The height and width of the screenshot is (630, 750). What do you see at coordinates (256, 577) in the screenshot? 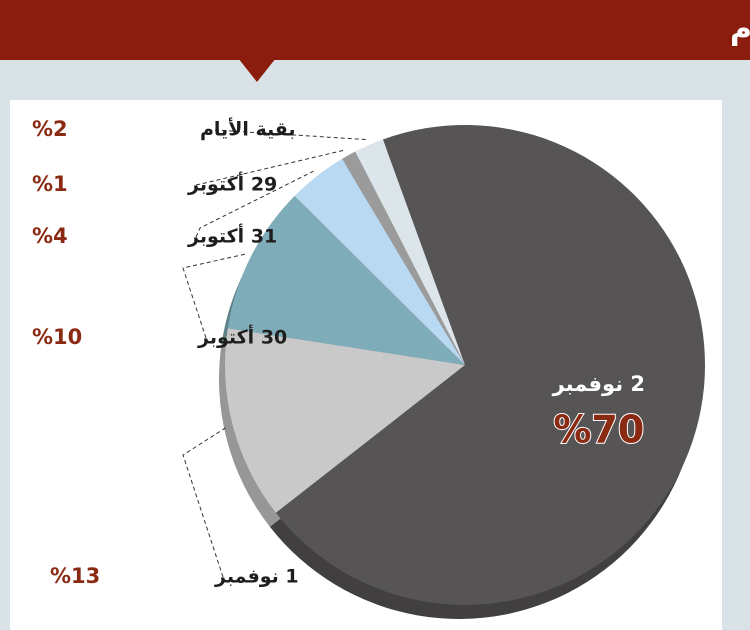
I see `category-label: 1 نوفمبر` at bounding box center [256, 577].